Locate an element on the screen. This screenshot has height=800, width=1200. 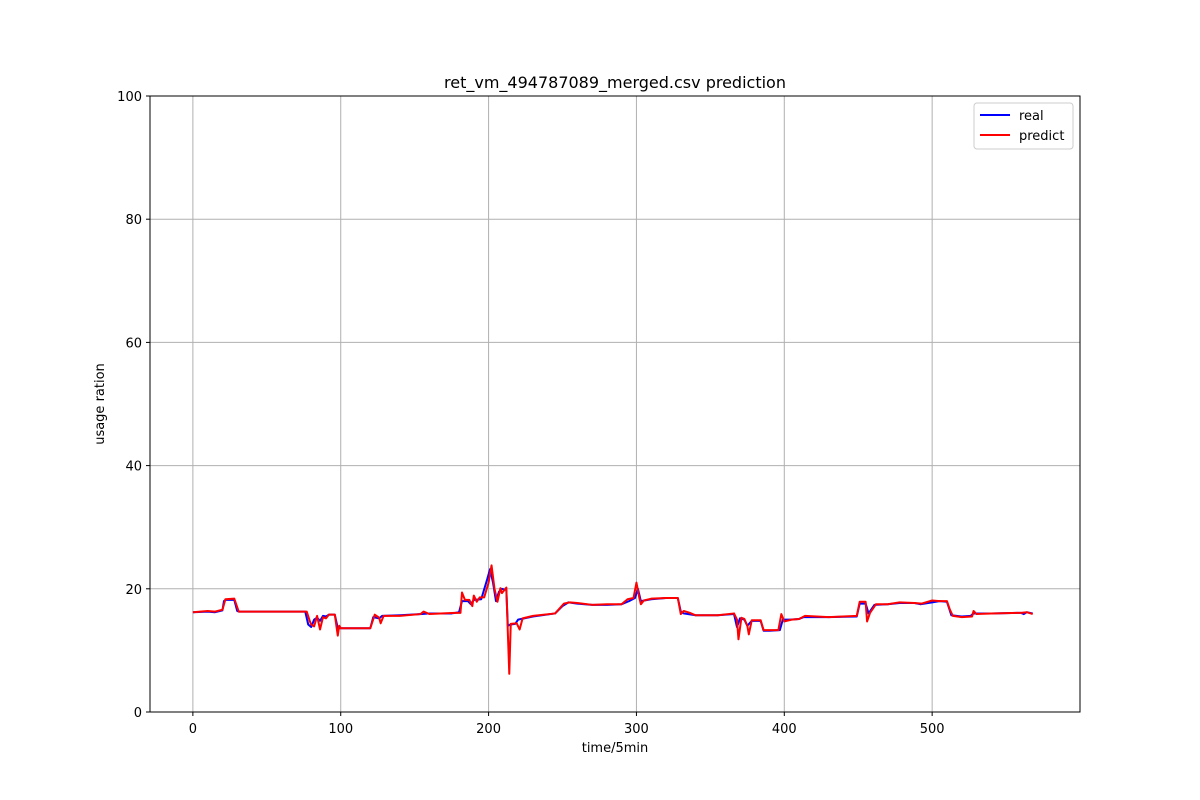
series-line-predict is located at coordinates (612, 619).